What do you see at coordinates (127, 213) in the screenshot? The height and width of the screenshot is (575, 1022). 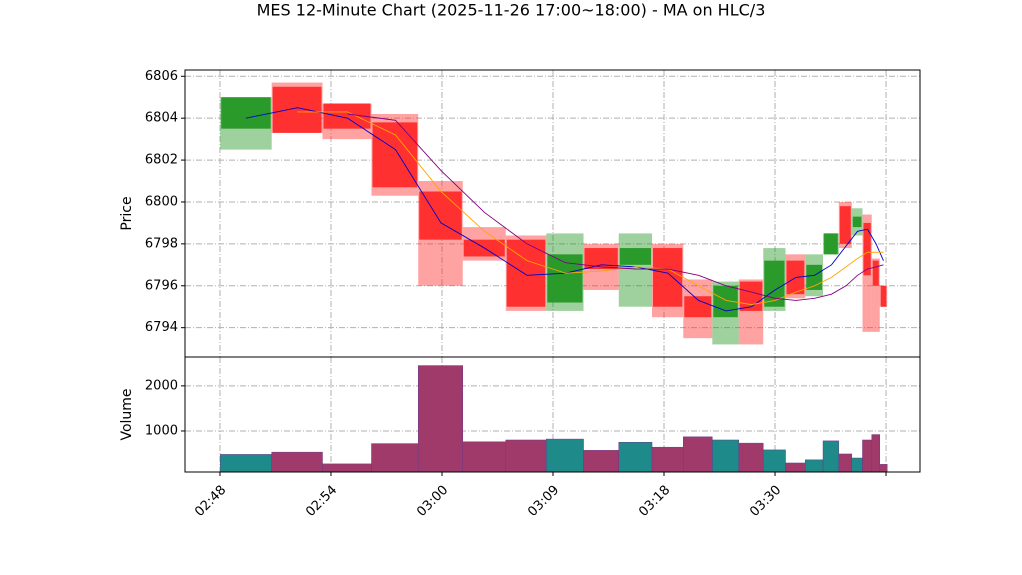 I see `y-axis-label: Price` at bounding box center [127, 213].